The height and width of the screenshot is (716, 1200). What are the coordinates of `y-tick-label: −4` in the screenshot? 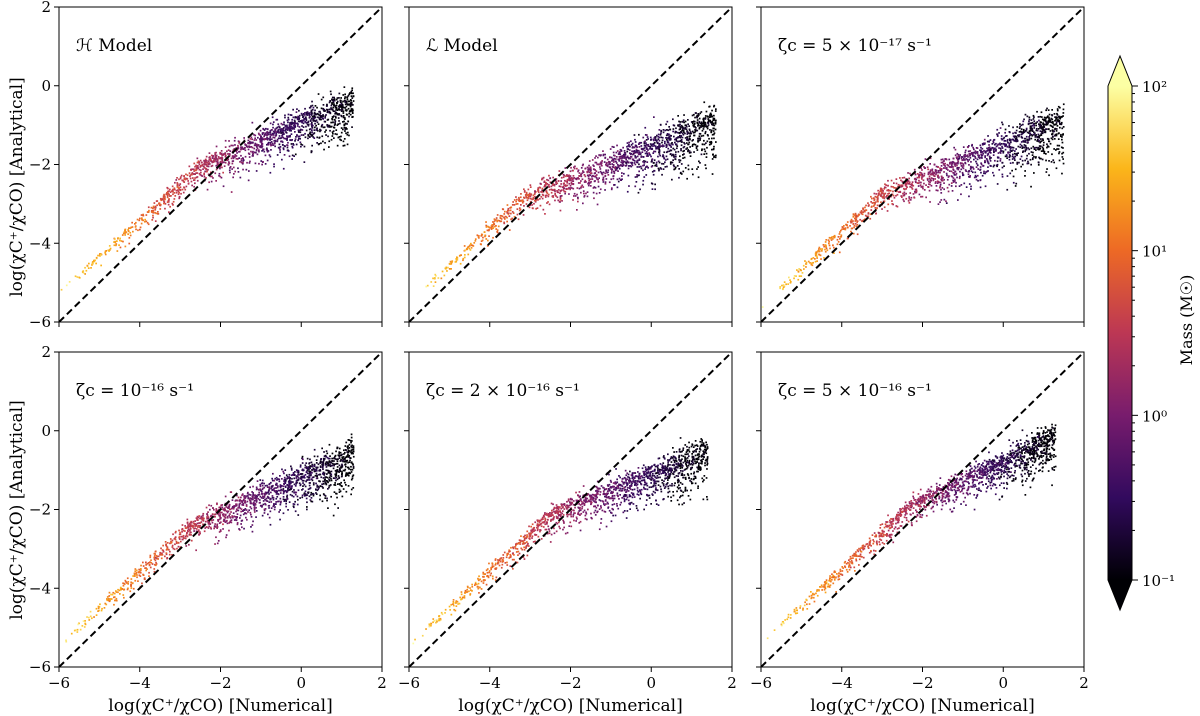 It's located at (40, 243).